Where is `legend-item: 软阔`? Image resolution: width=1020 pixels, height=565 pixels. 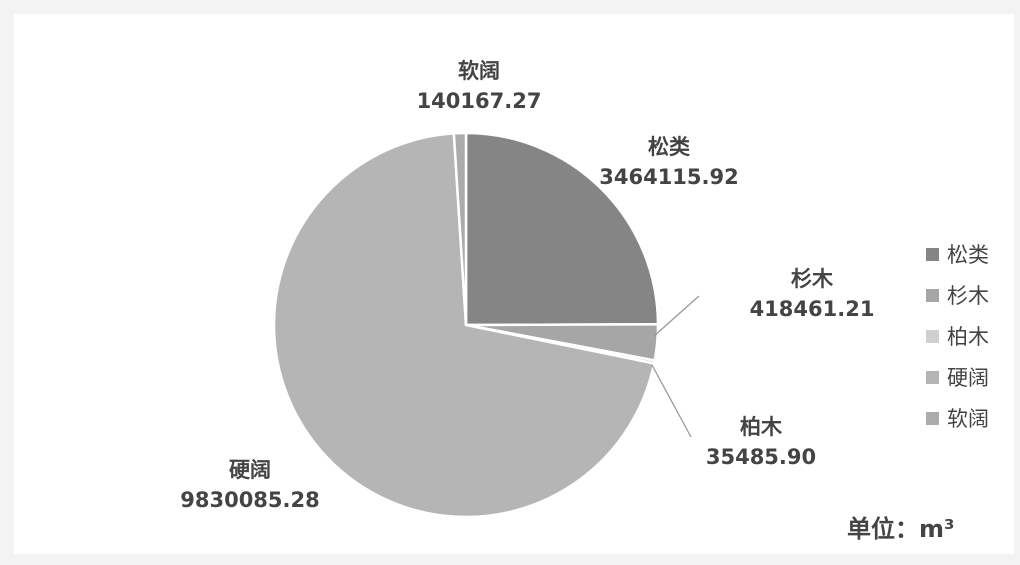 legend-item: 软阔 is located at coordinates (957, 418).